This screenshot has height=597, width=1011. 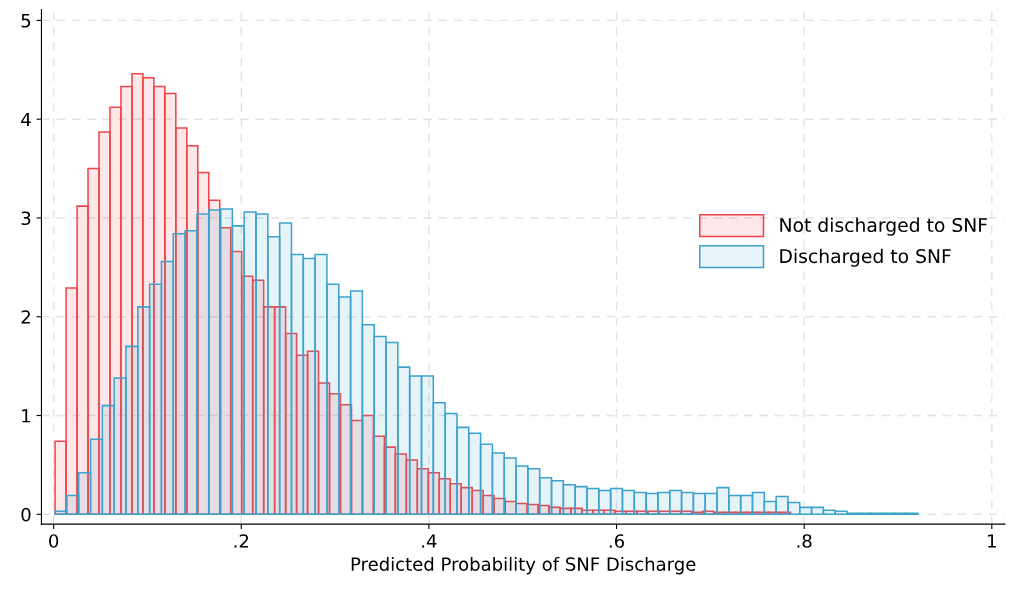 I want to click on x-tick-label: 0, so click(x=54, y=541).